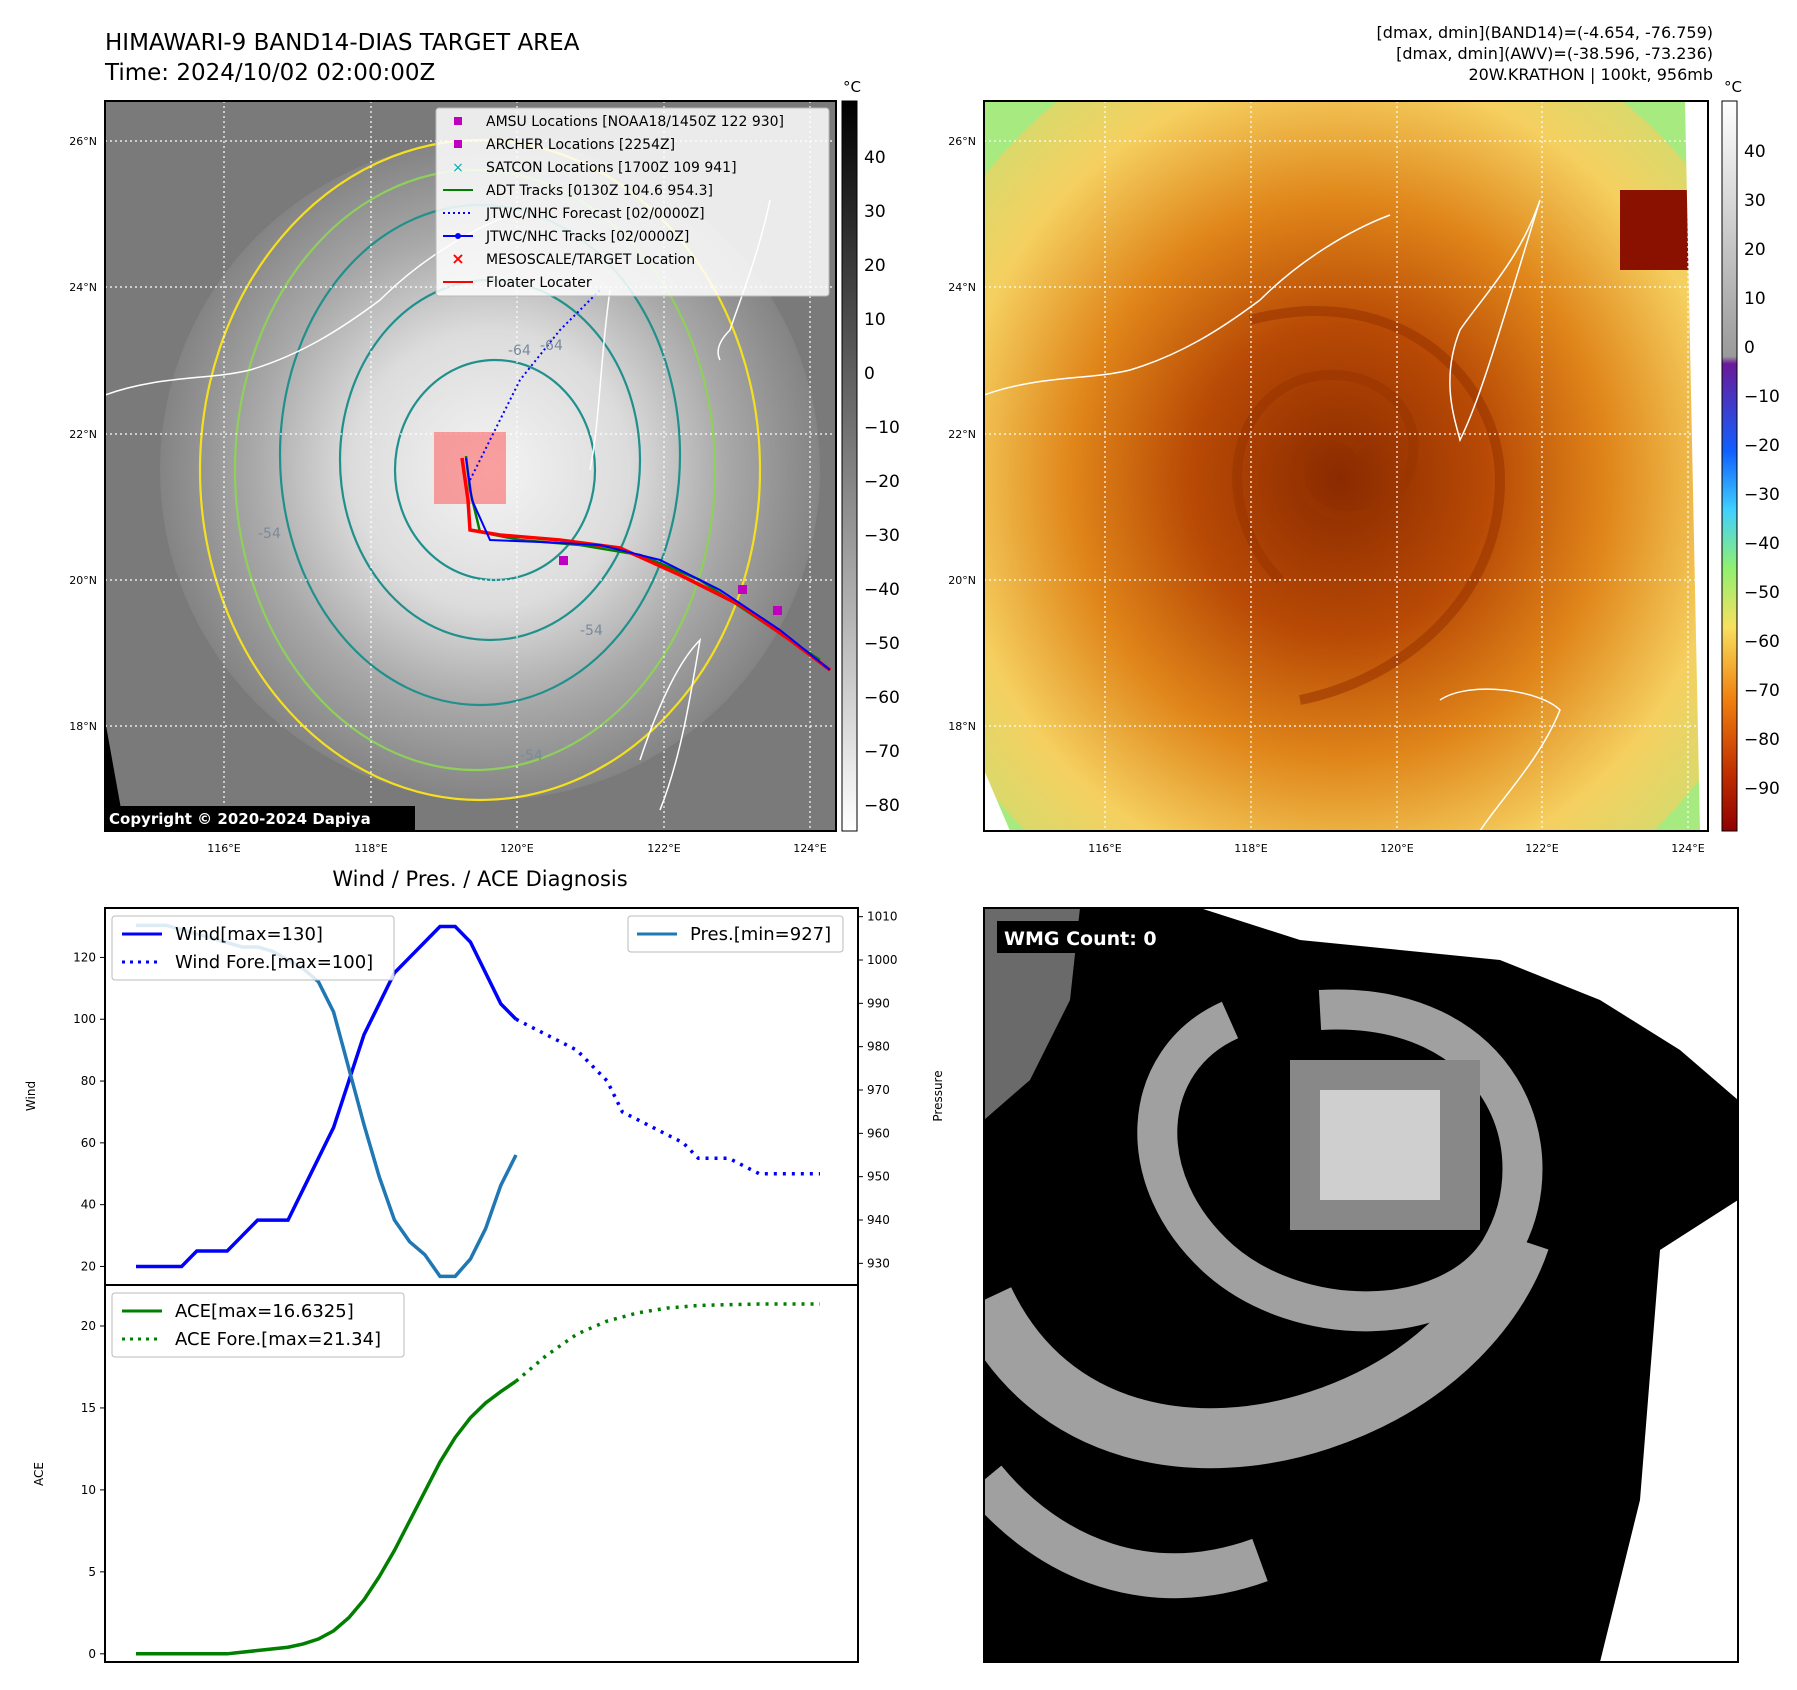  Describe the element at coordinates (997, 800) in the screenshot. I see `awv-nodata-left` at that location.